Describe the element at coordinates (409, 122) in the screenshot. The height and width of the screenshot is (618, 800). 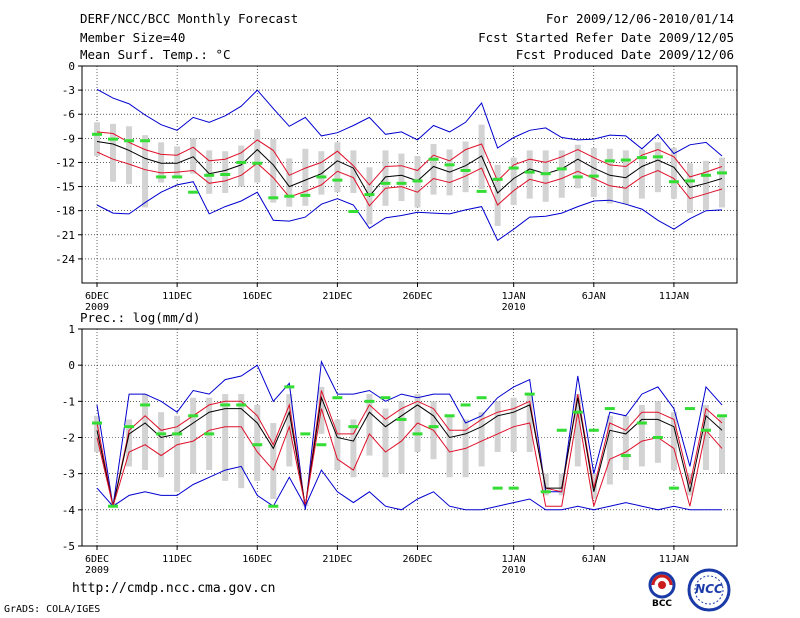
I see `ensemble-max-line` at that location.